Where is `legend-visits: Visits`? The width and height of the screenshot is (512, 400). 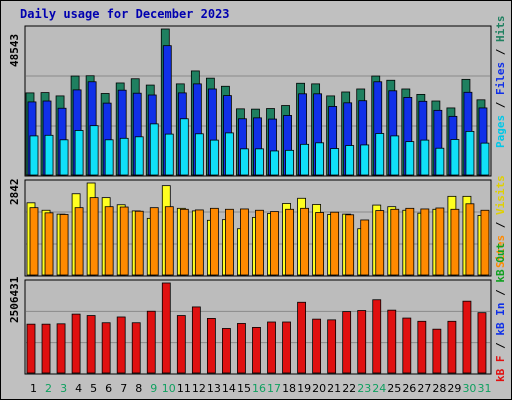
legend-visits: Visits is located at coordinates (500, 195).